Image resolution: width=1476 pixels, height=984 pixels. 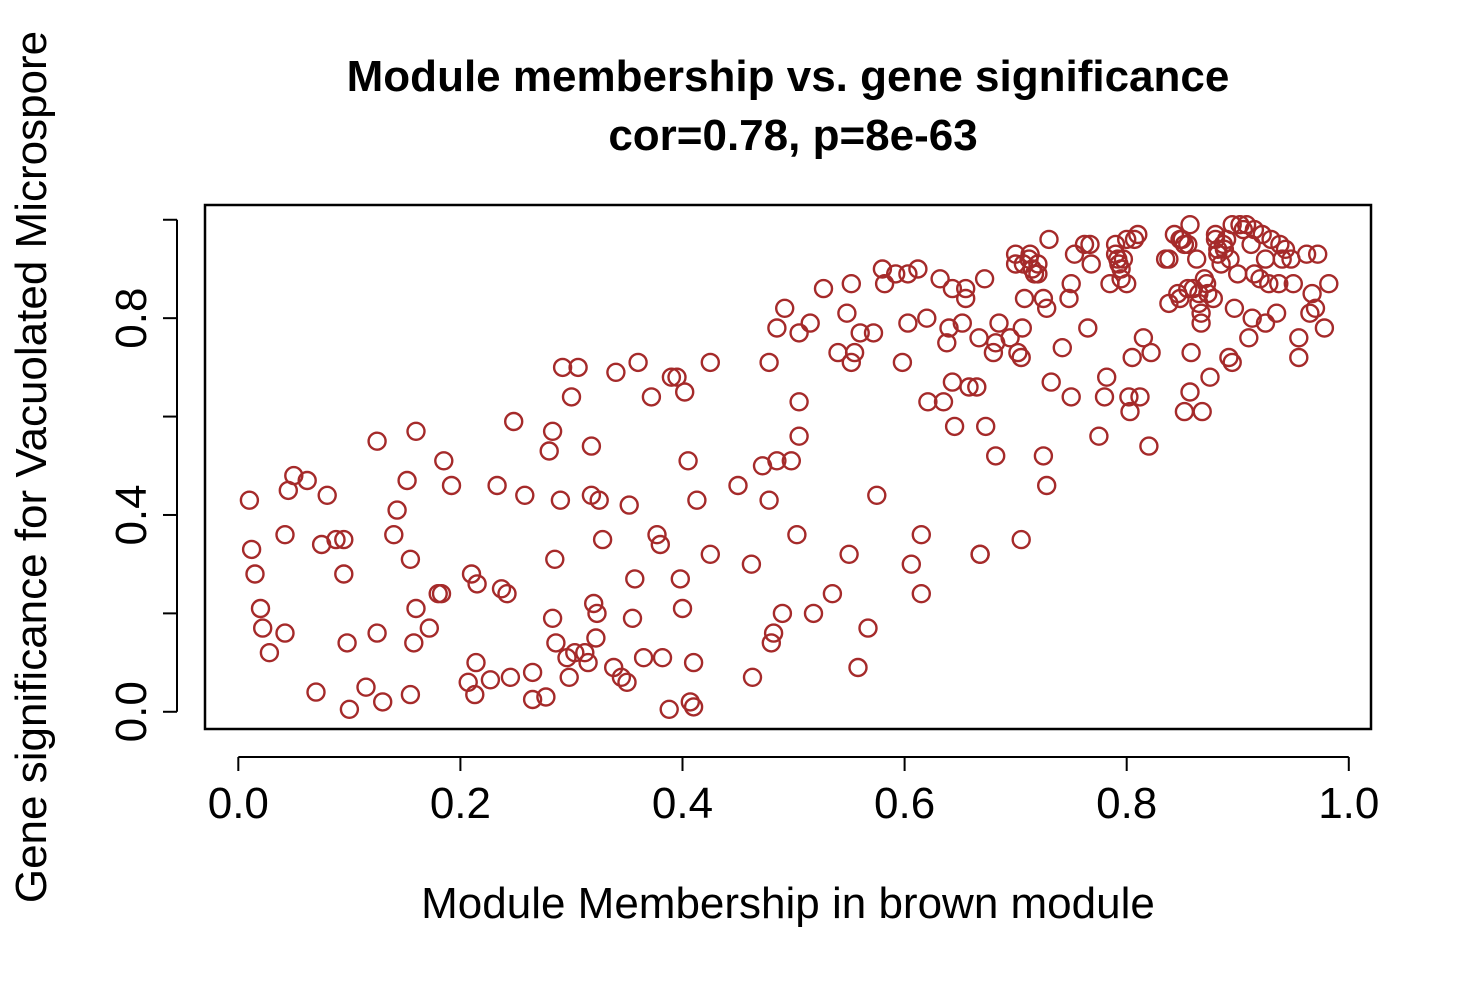 What do you see at coordinates (238, 803) in the screenshot?
I see `x-tick-label: 0.0` at bounding box center [238, 803].